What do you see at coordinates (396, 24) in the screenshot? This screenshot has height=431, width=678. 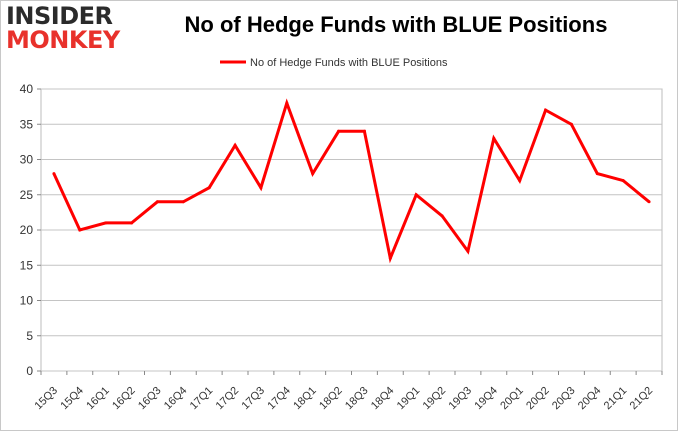 I see `chart-title: No of Hedge Funds with BLUE Positions` at bounding box center [396, 24].